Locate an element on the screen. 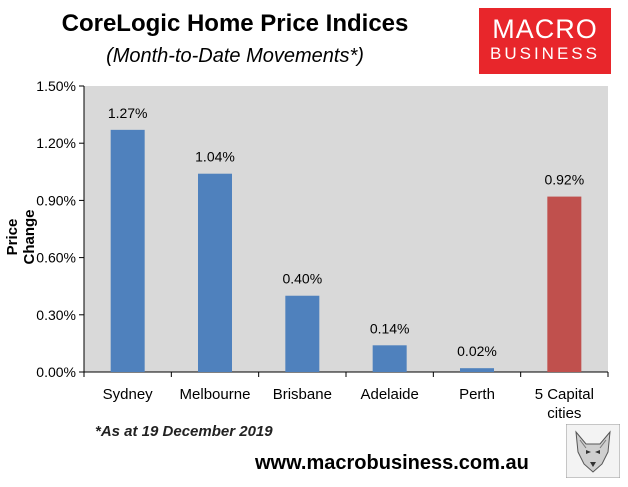  category-label: Melbourne is located at coordinates (215, 394).